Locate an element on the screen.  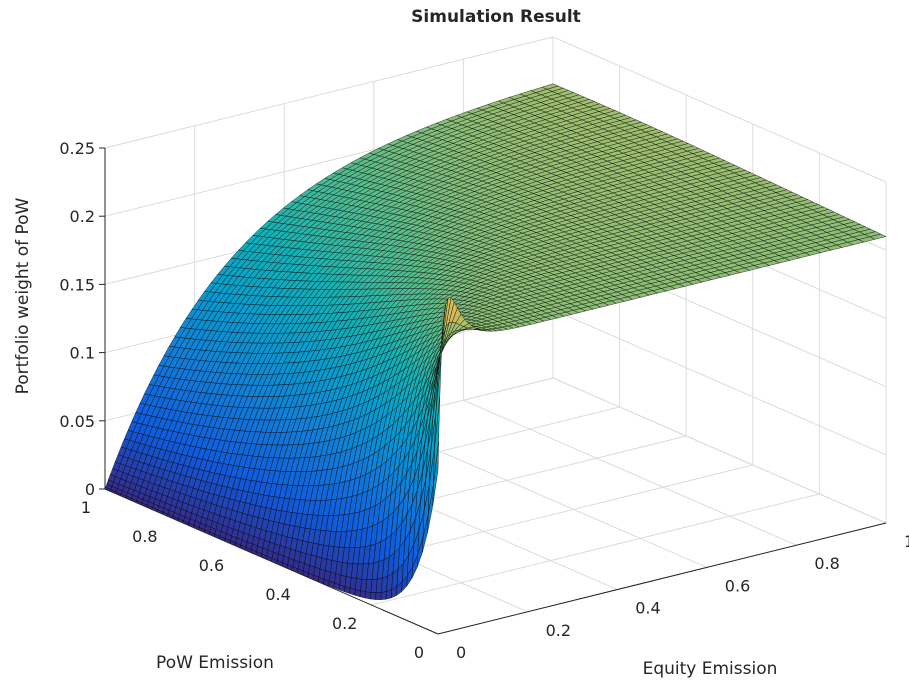
y-tick-label: 0.6 is located at coordinates (211, 565).